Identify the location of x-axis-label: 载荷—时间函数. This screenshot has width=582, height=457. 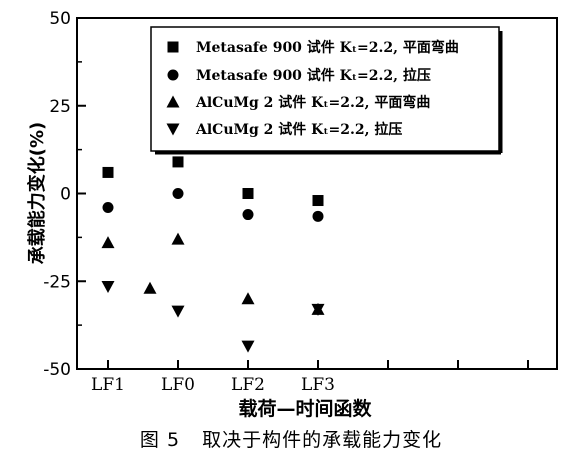
(305, 408).